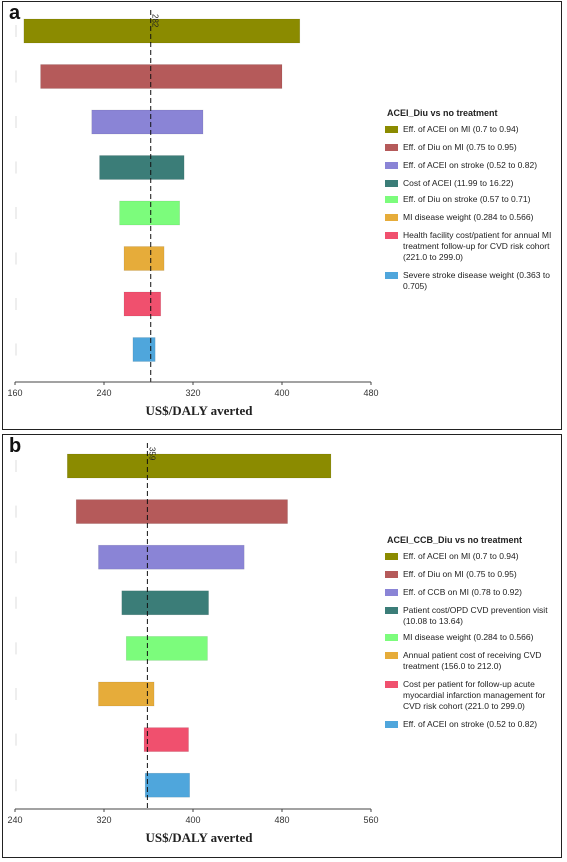  Describe the element at coordinates (151, 454) in the screenshot. I see `reference-label: 359` at that location.